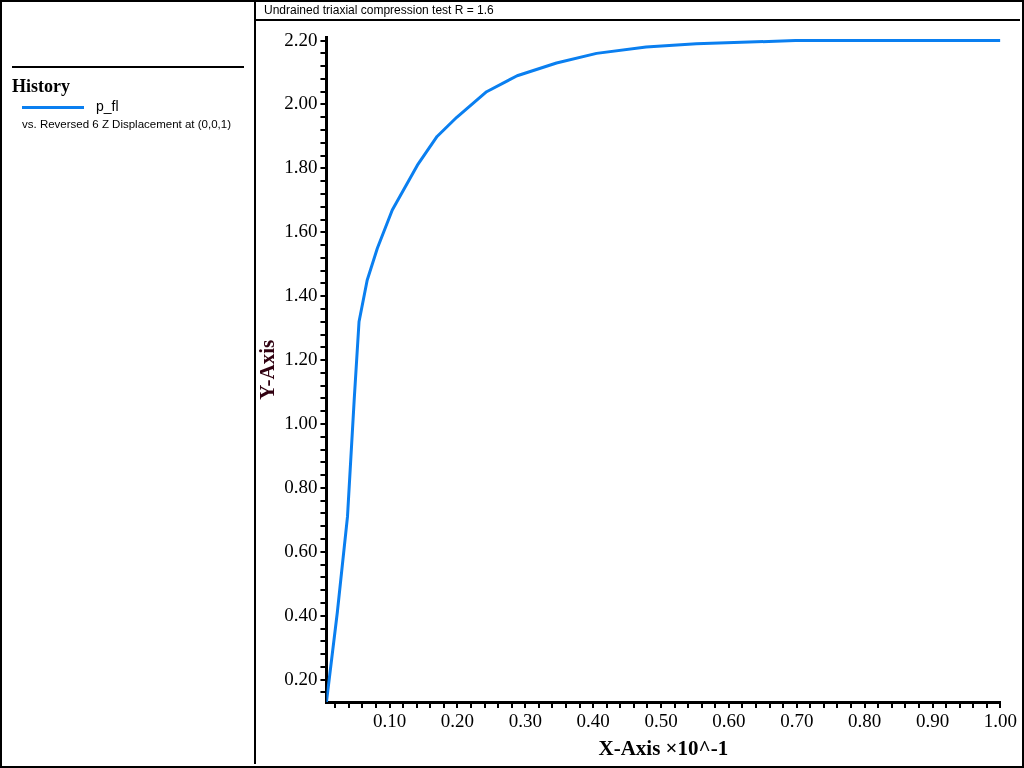 This screenshot has width=1024, height=768. I want to click on x-tick-label: 0.80, so click(865, 721).